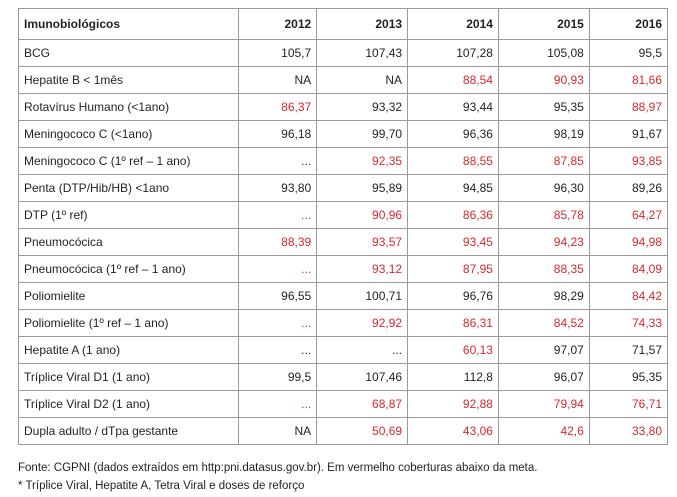 The height and width of the screenshot is (497, 677). What do you see at coordinates (628, 350) in the screenshot?
I see `table-cell: 71,57` at bounding box center [628, 350].